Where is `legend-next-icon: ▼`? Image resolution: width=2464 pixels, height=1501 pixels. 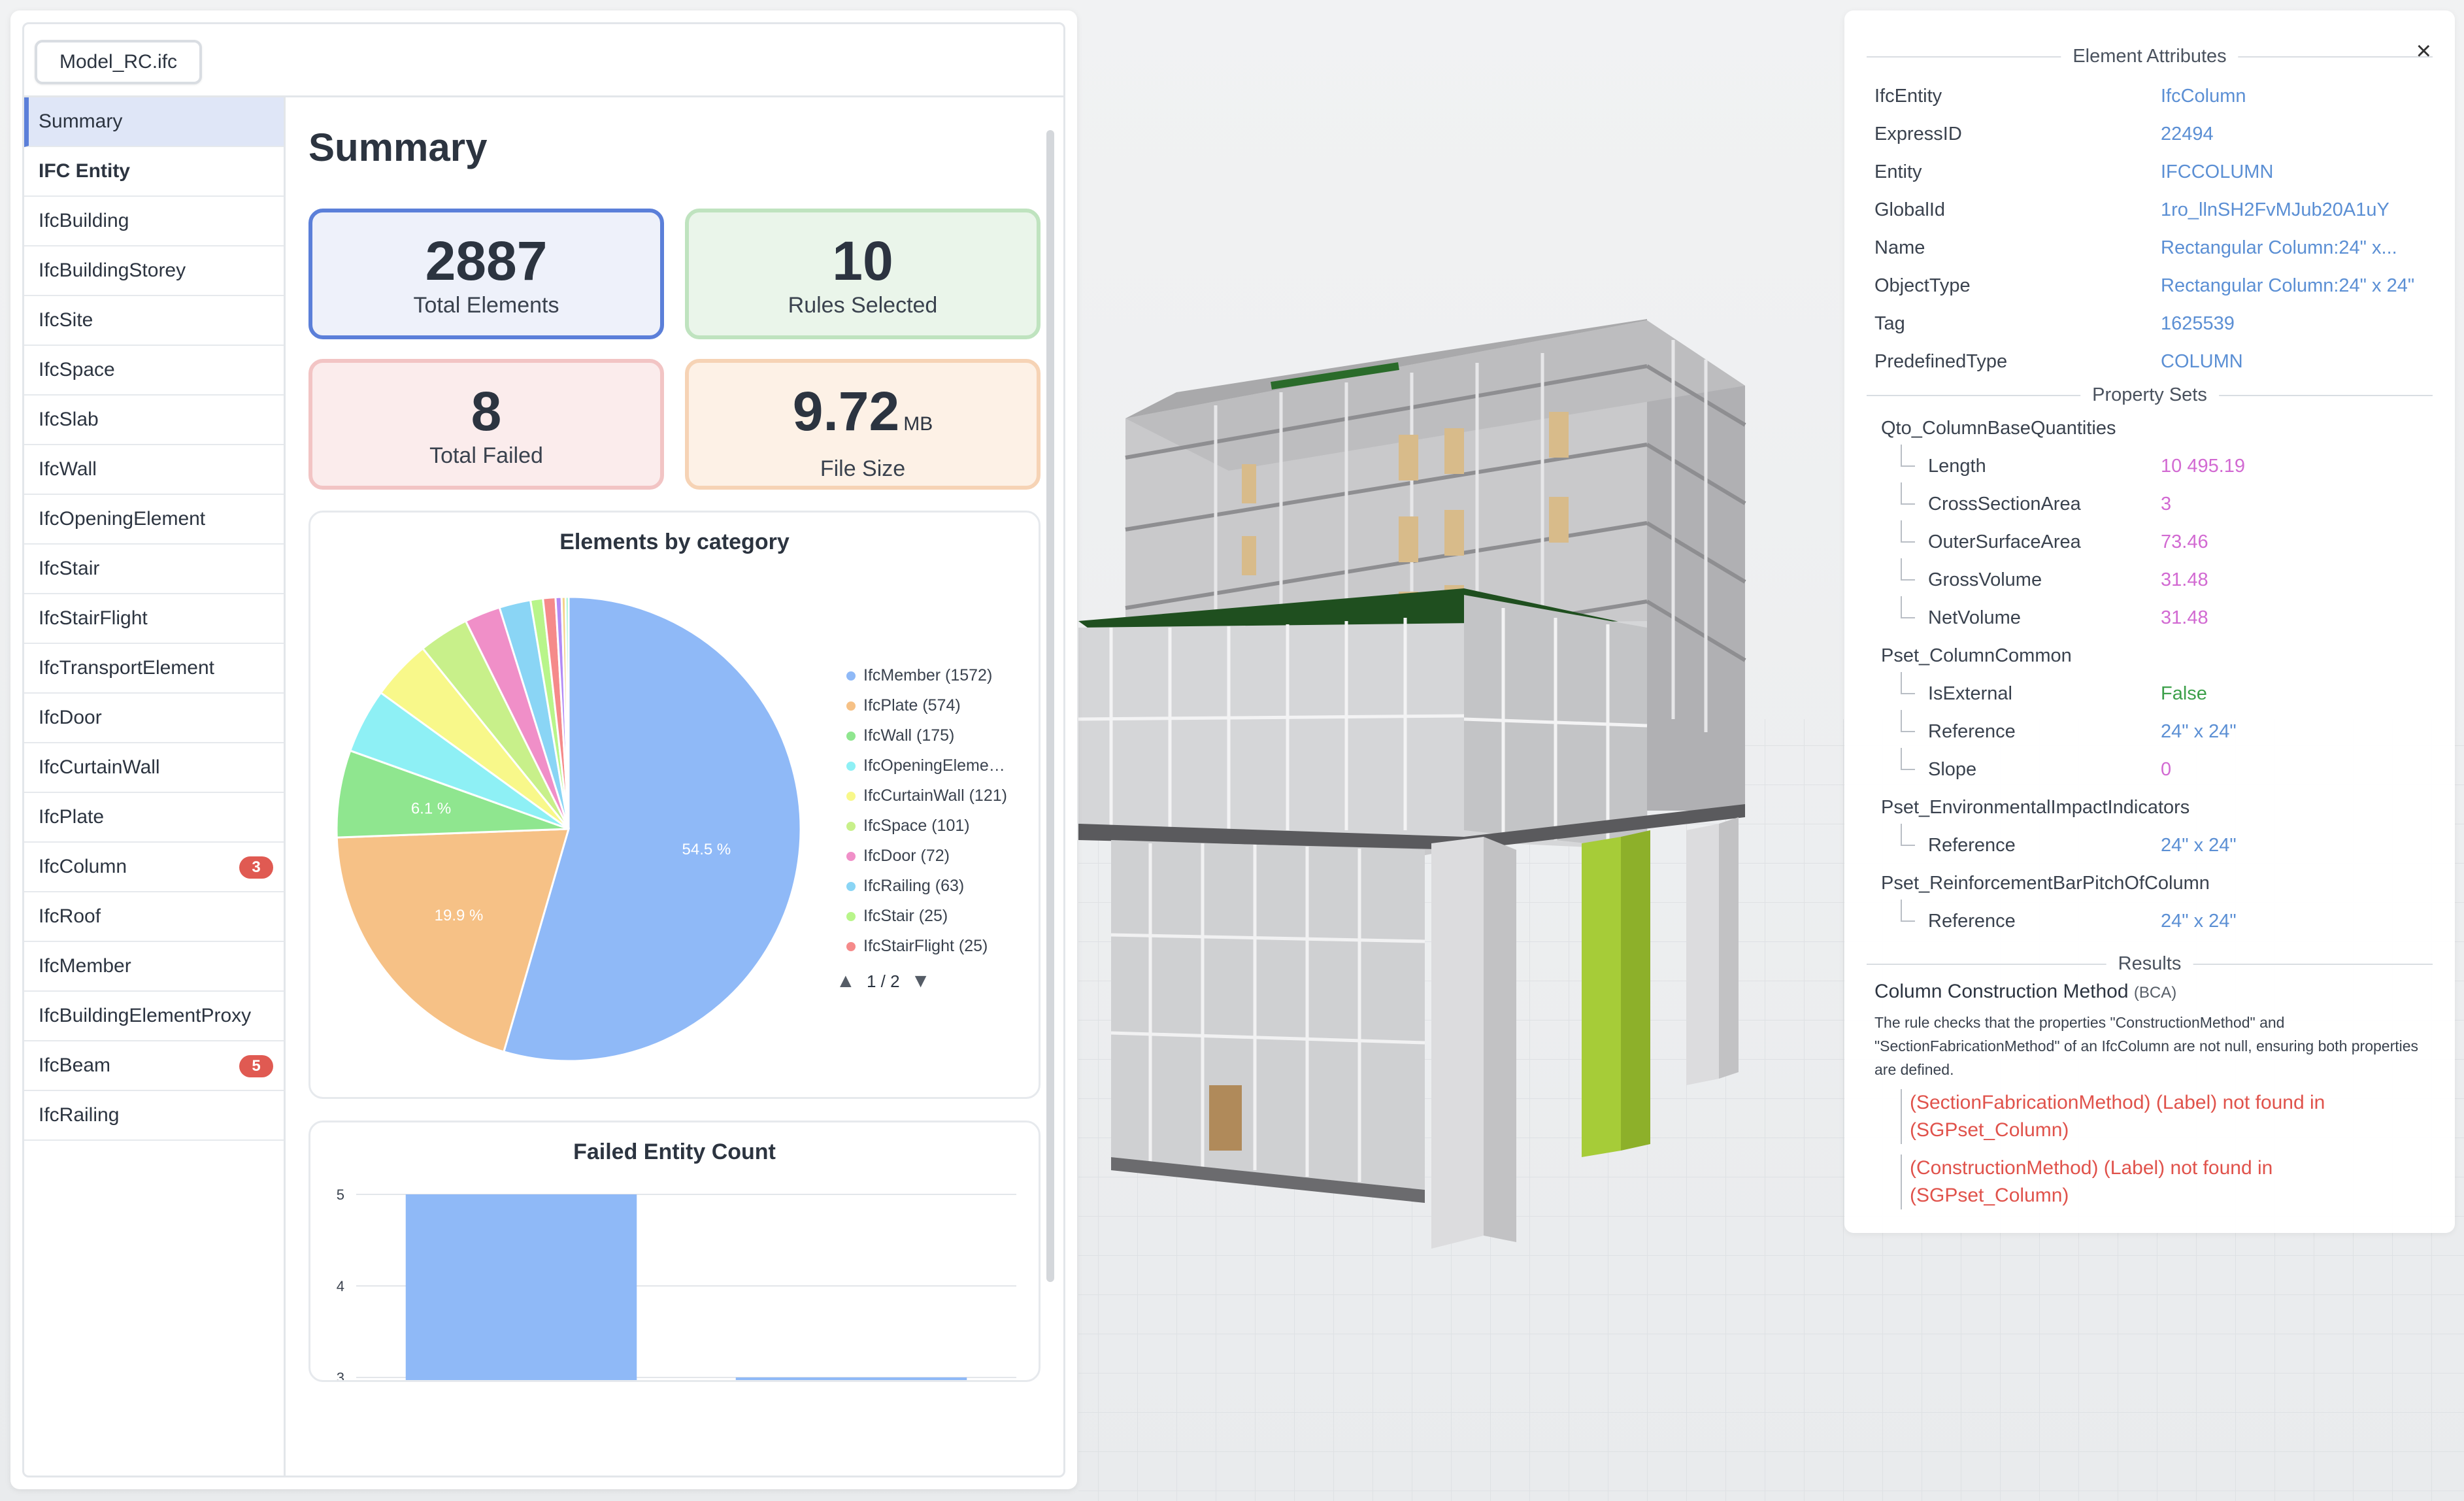
legend-next-icon: ▼ is located at coordinates (920, 981).